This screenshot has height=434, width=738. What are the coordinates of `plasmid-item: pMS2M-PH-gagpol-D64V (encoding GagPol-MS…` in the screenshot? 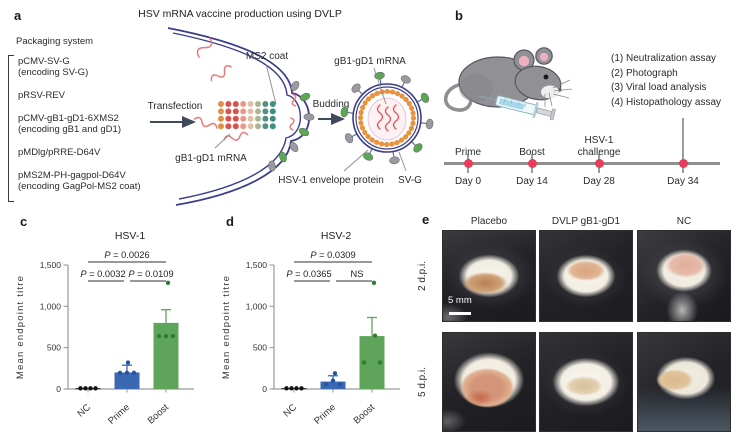 It's located at (79, 181).